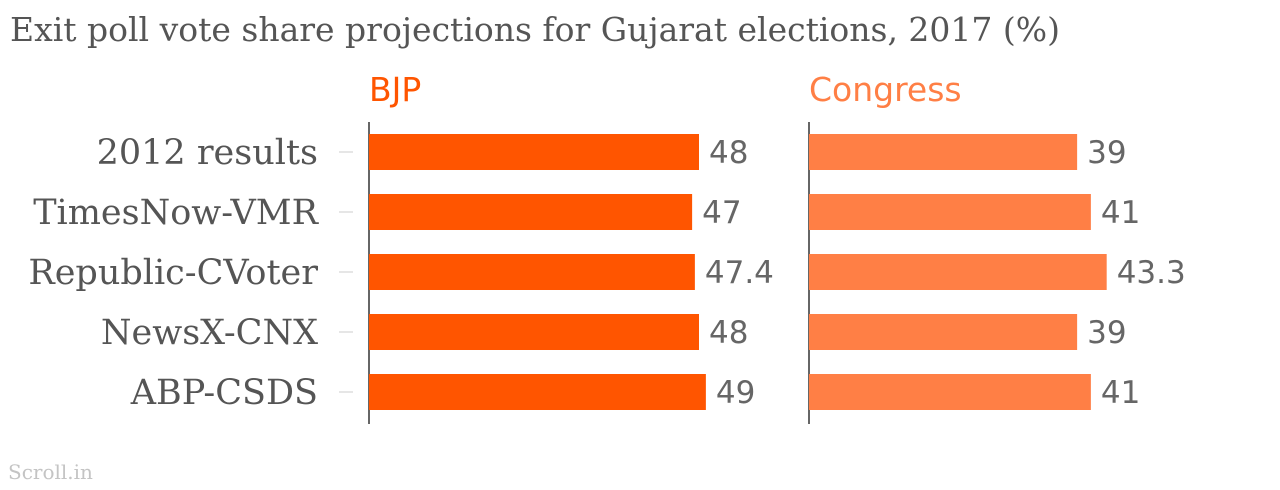 The image size is (1280, 490). I want to click on data-label: 43.3, so click(1151, 273).